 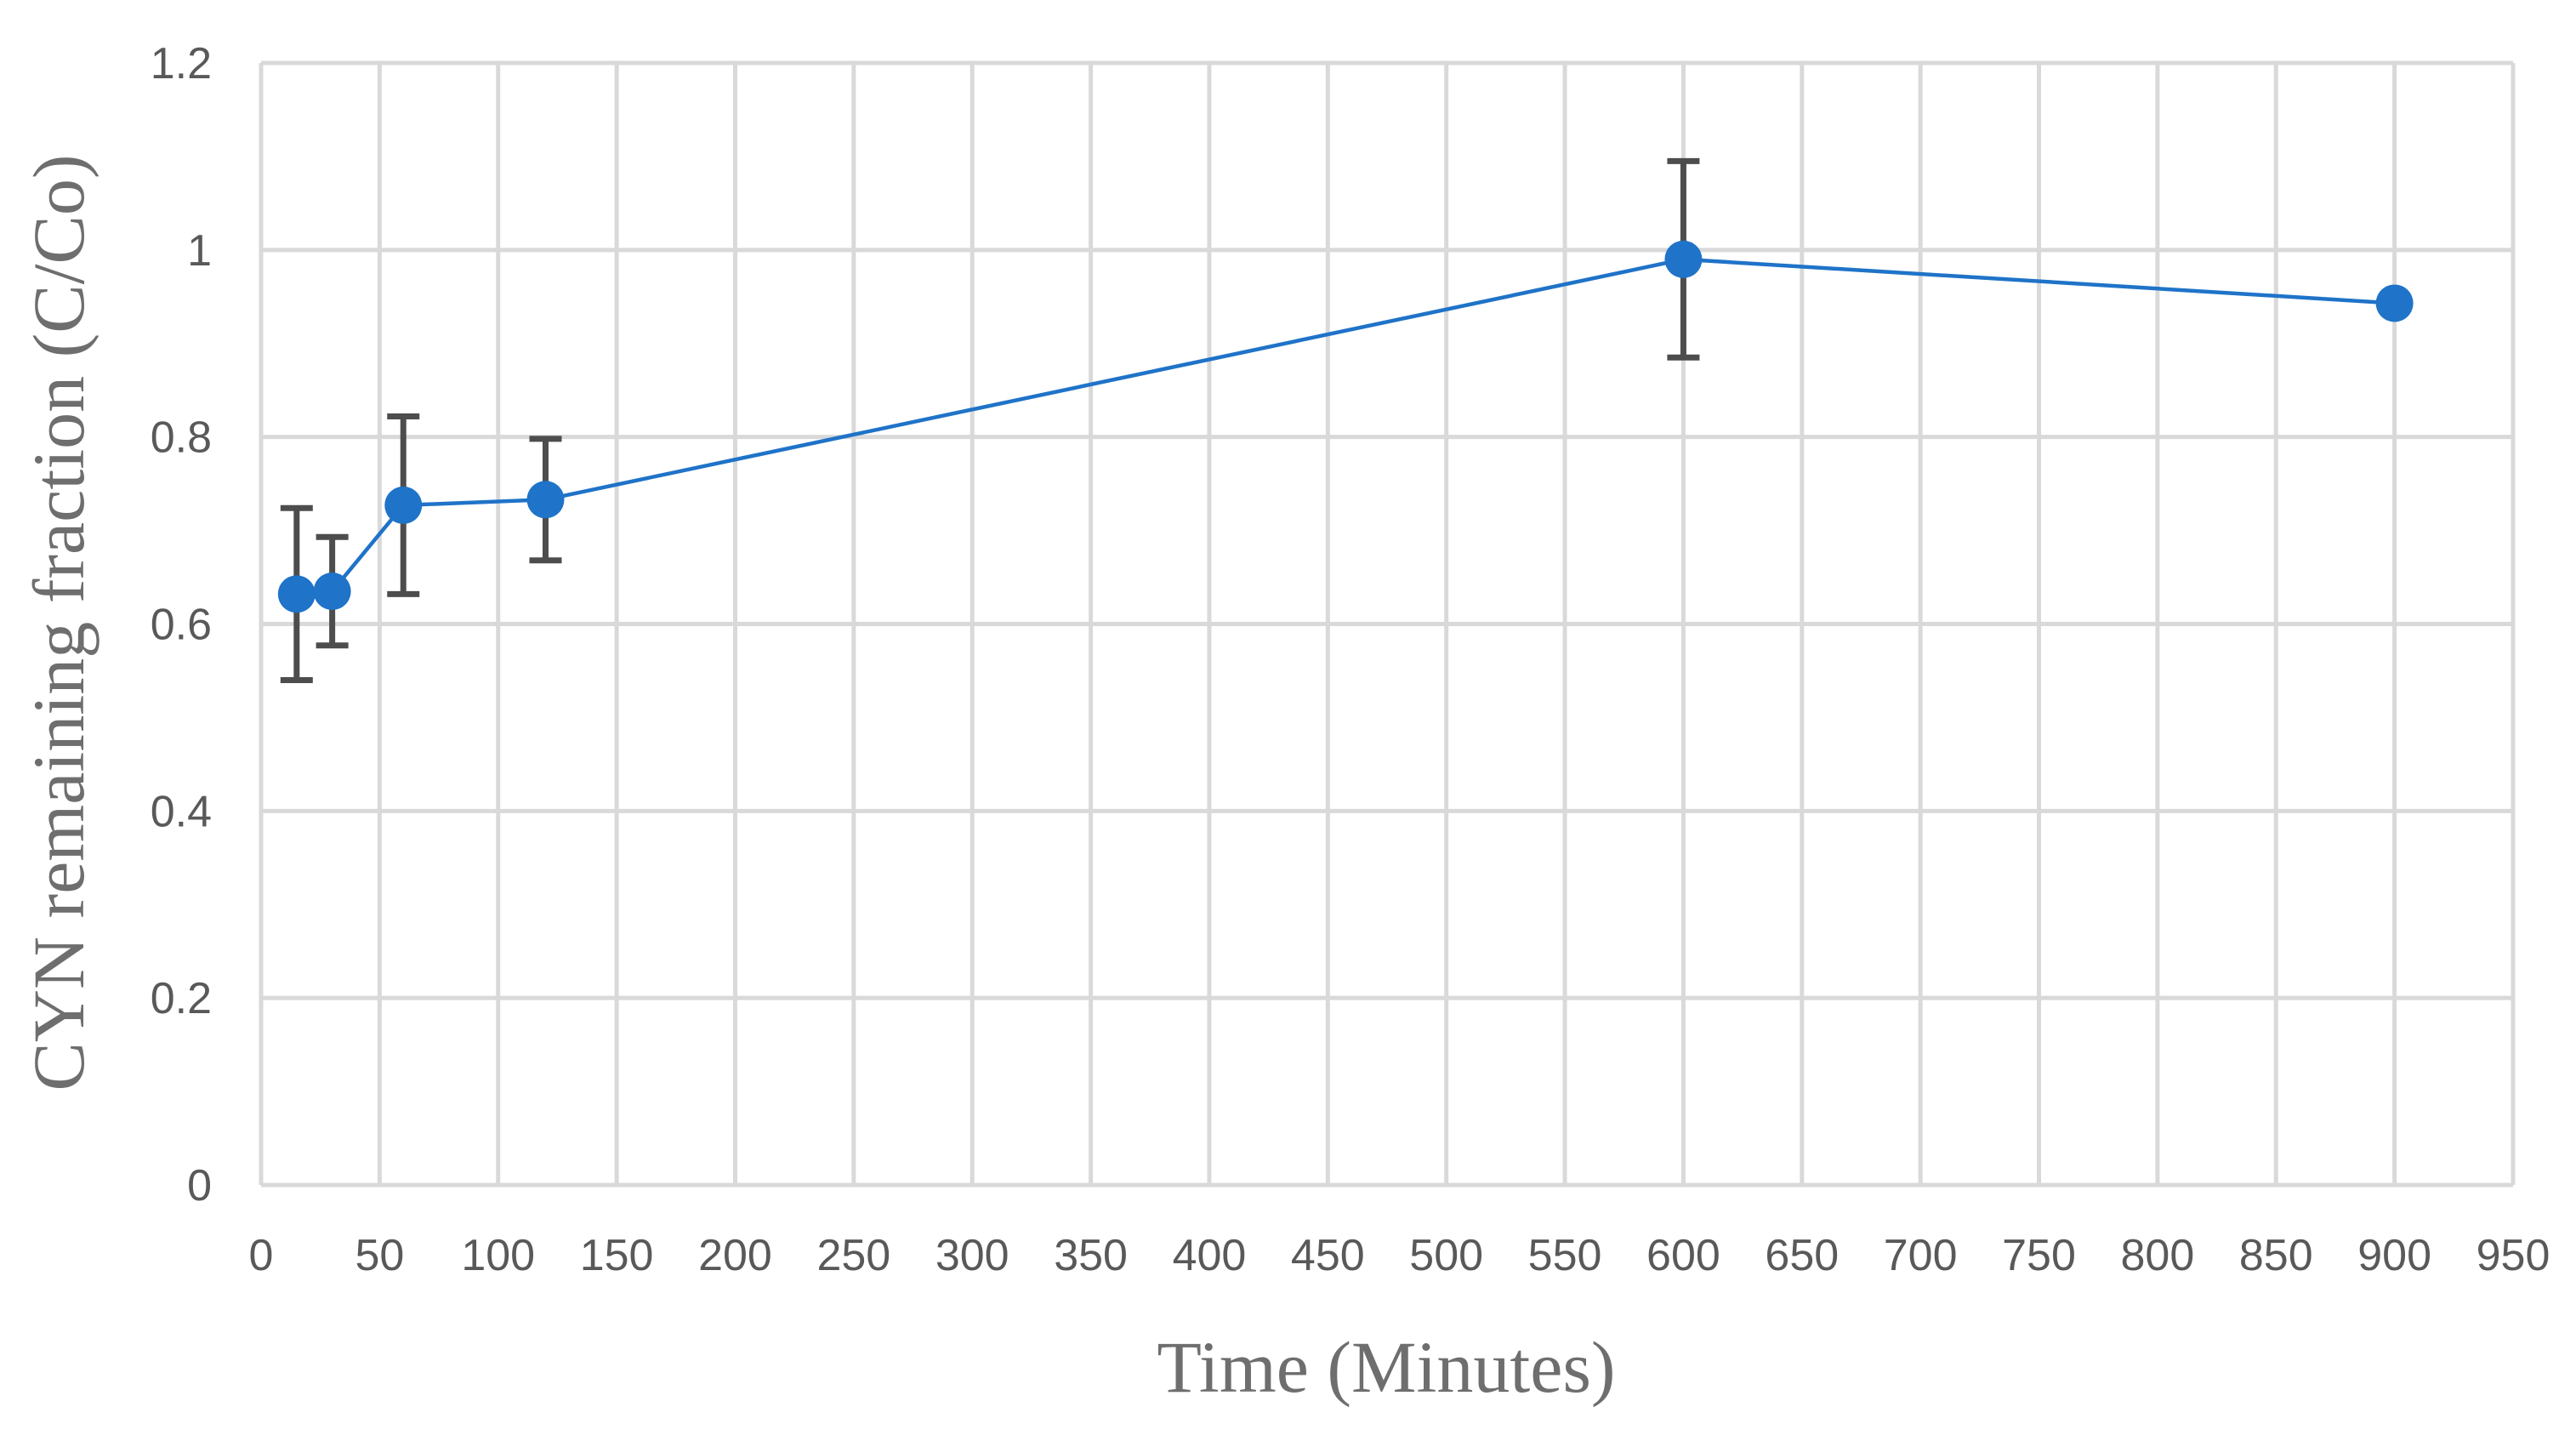 What do you see at coordinates (59, 622) in the screenshot?
I see `y-axis-title: CYN remaining fraction (C/Co)` at bounding box center [59, 622].